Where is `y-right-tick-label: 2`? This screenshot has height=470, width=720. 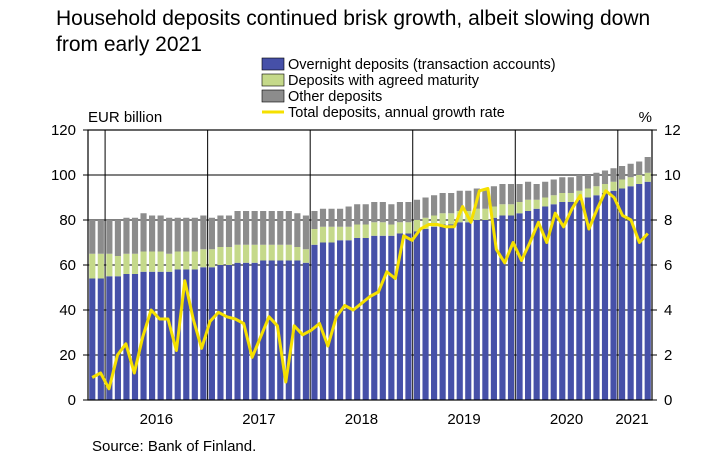 y-right-tick-label: 2 is located at coordinates (668, 355).